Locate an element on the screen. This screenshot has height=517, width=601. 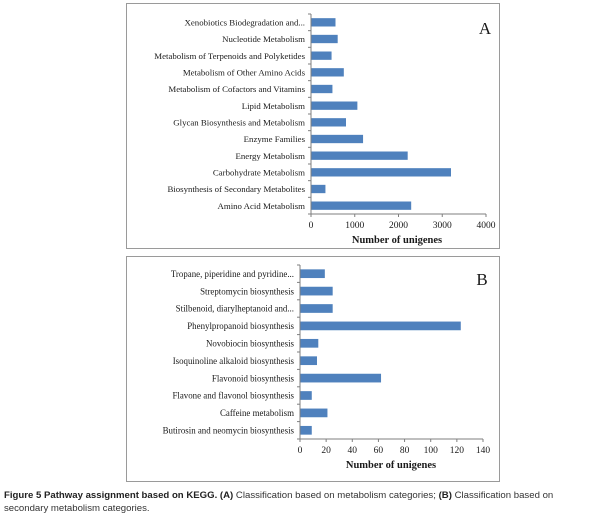
category-label: Metabolism of Cofactors and Vitamins is located at coordinates (236, 89).